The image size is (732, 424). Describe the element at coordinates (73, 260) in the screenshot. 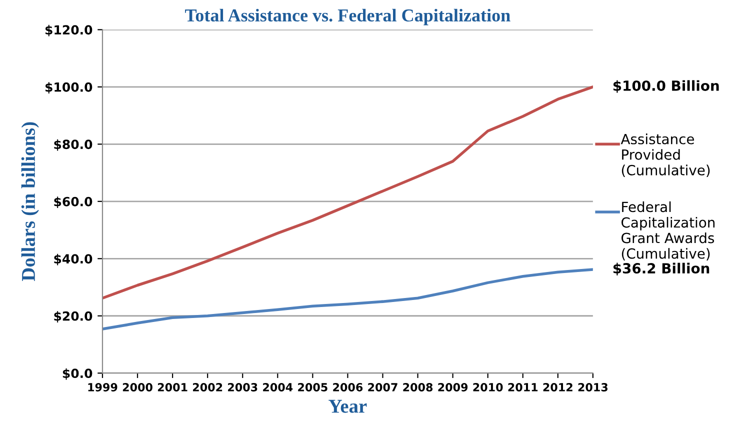

I see `y-tick-label: $40.0` at that location.